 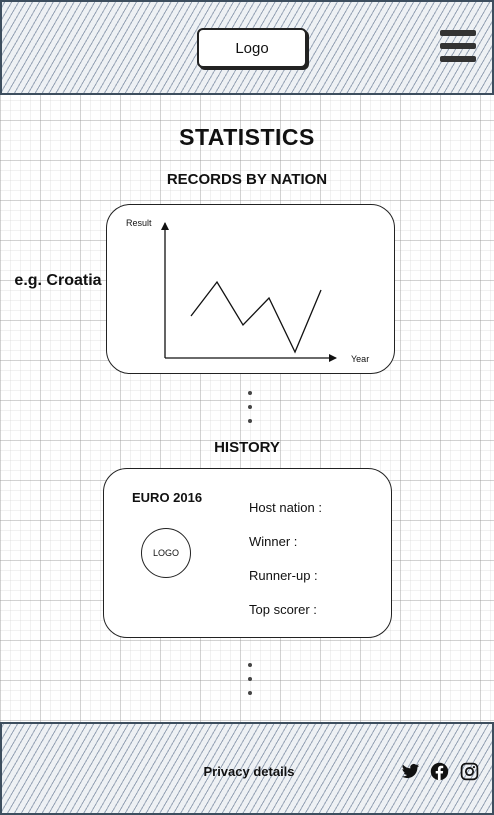 What do you see at coordinates (458, 49) in the screenshot?
I see `hamburger-menu-icon` at bounding box center [458, 49].